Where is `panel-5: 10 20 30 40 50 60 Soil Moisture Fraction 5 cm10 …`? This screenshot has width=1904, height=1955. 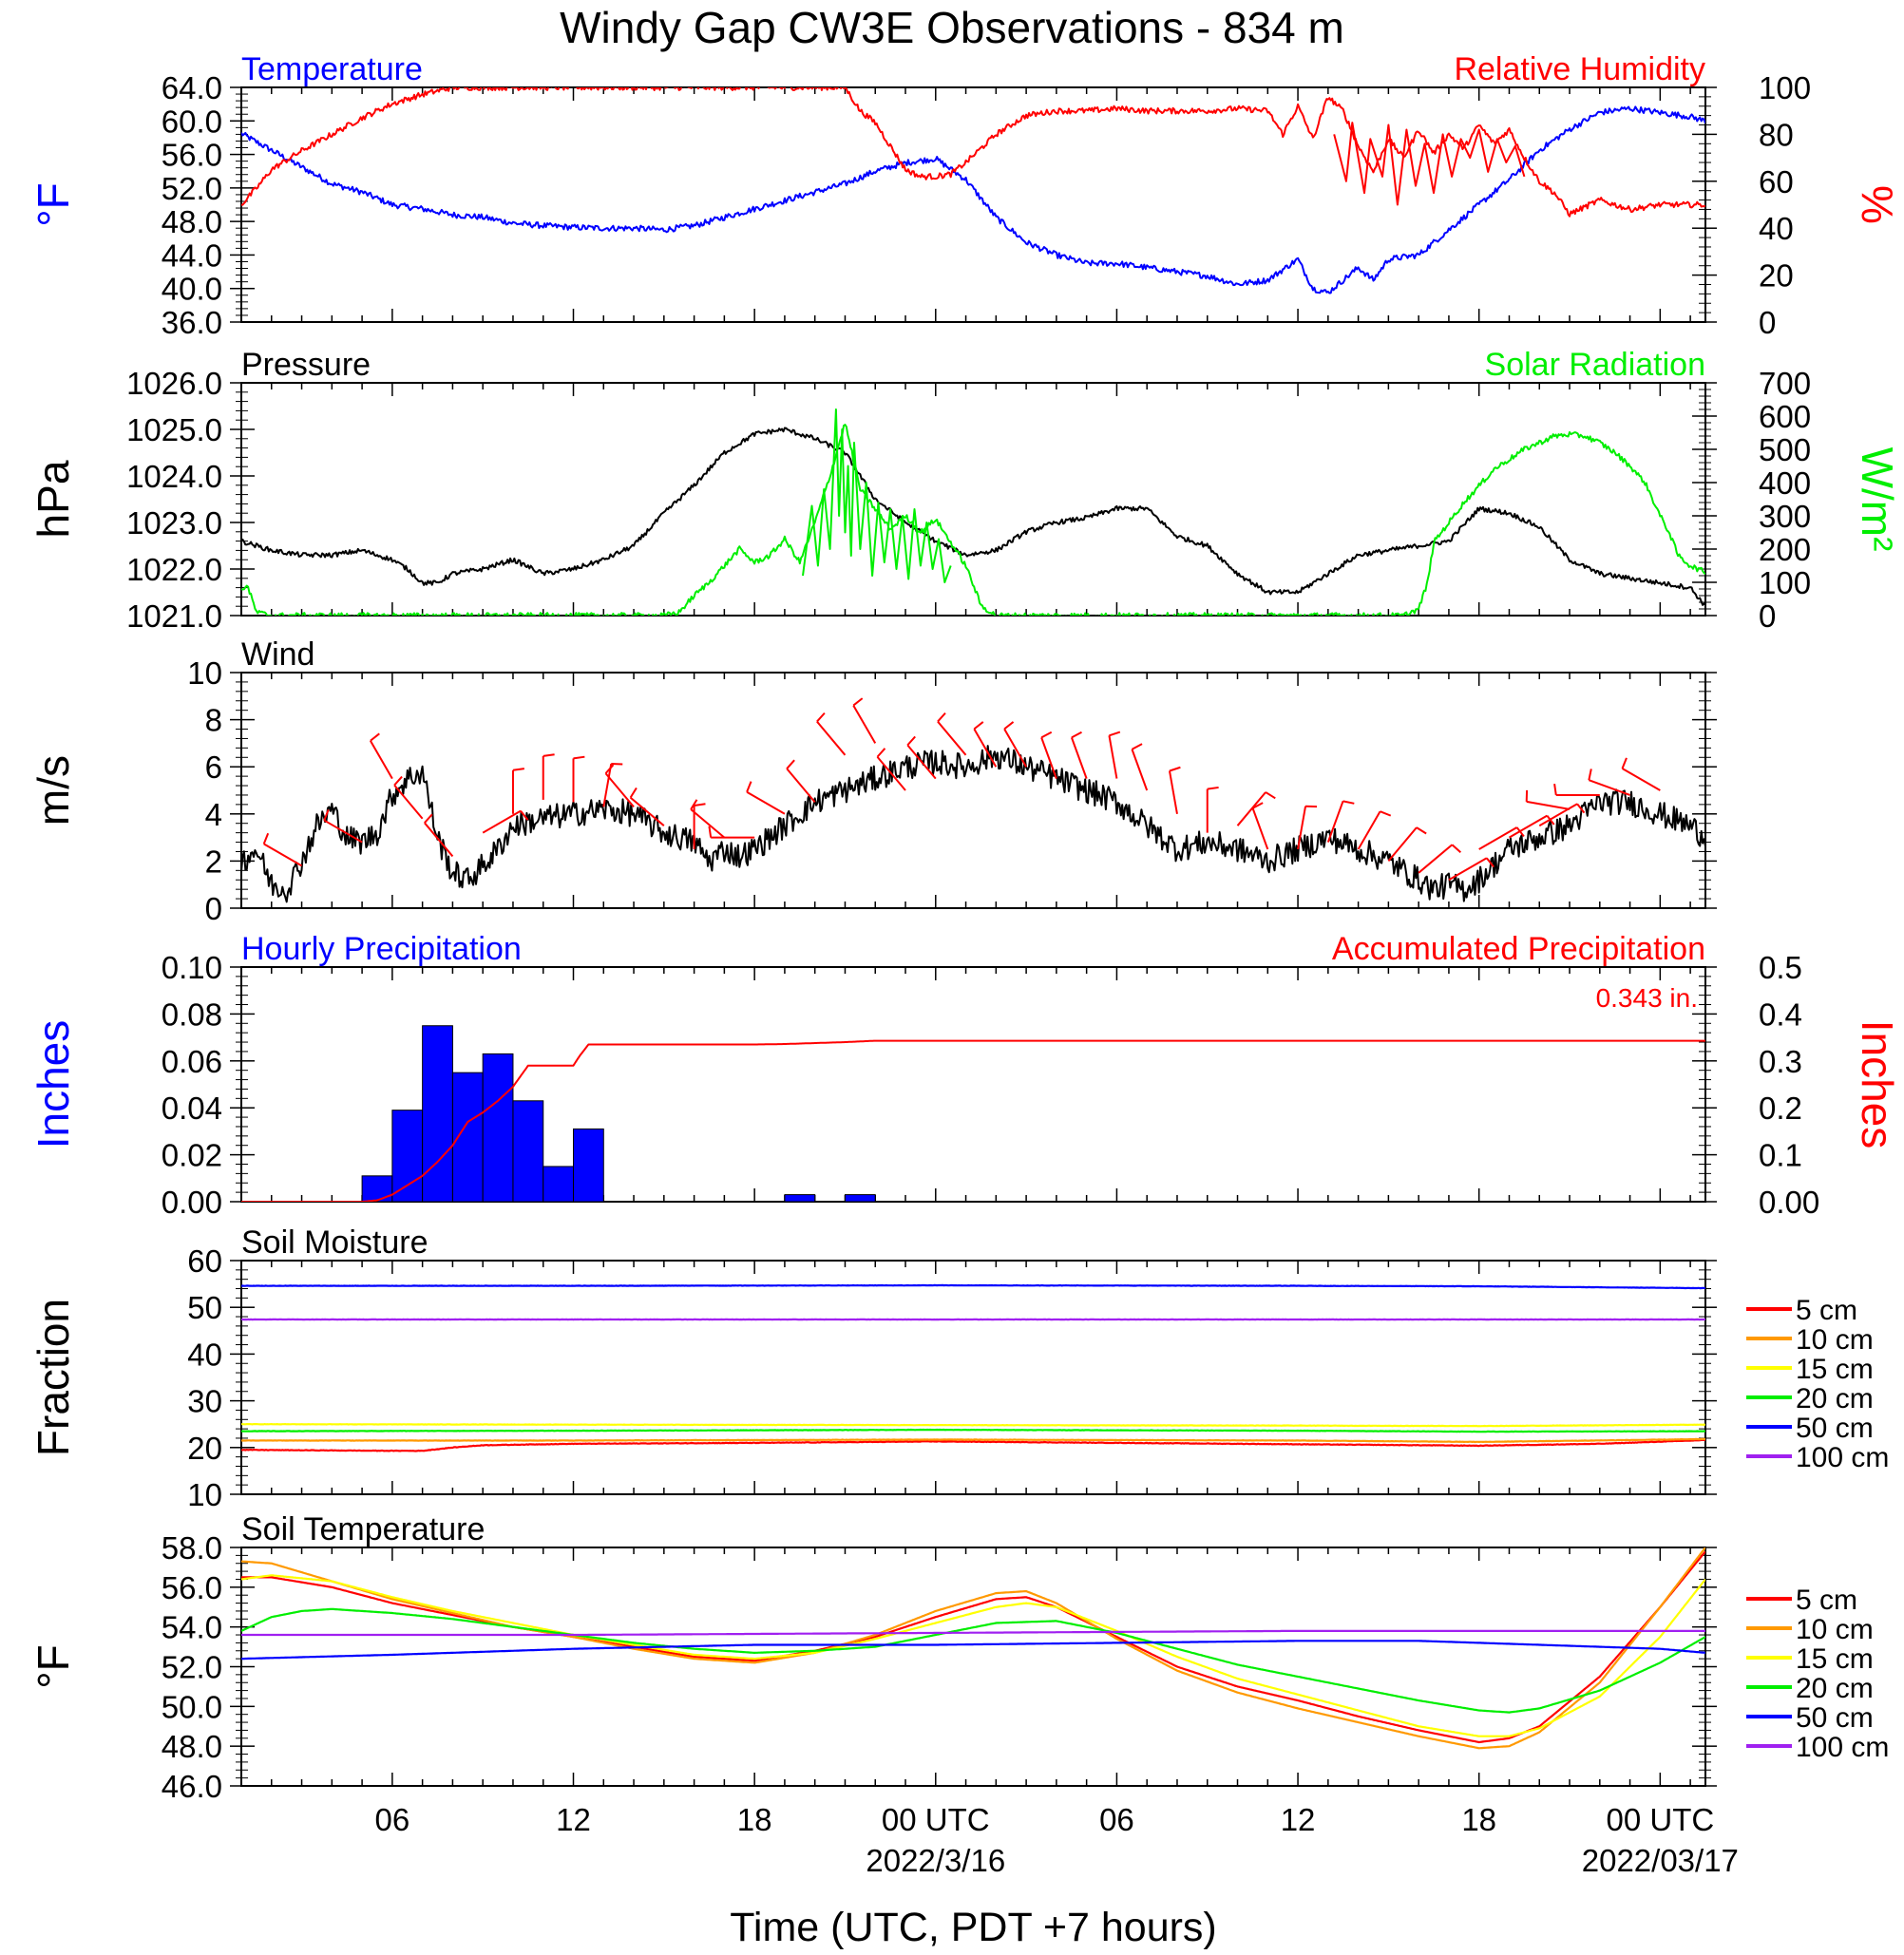 panel-5: 10 20 30 40 50 60 Soil Moisture Fraction 5 cm10 … is located at coordinates (959, 1368).